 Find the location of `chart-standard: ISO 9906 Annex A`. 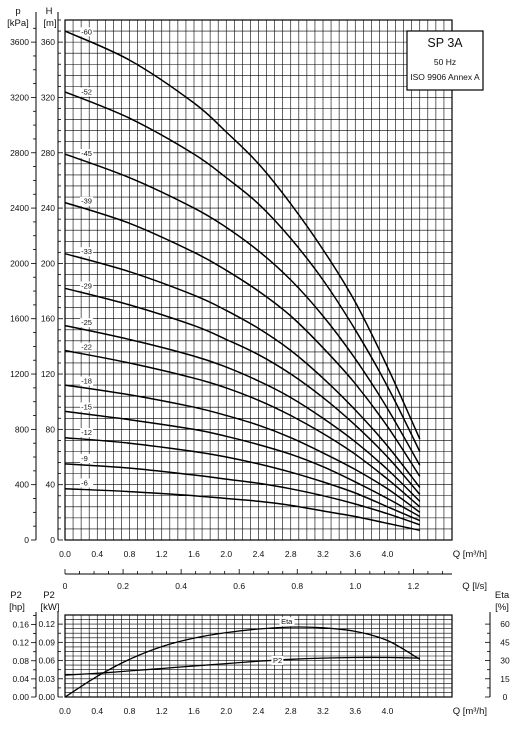

chart-standard: ISO 9906 Annex A is located at coordinates (445, 77).